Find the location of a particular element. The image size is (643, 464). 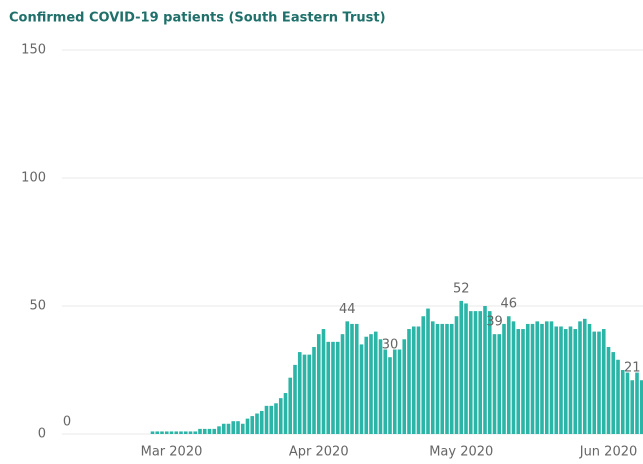

data-label: 52 is located at coordinates (461, 288).